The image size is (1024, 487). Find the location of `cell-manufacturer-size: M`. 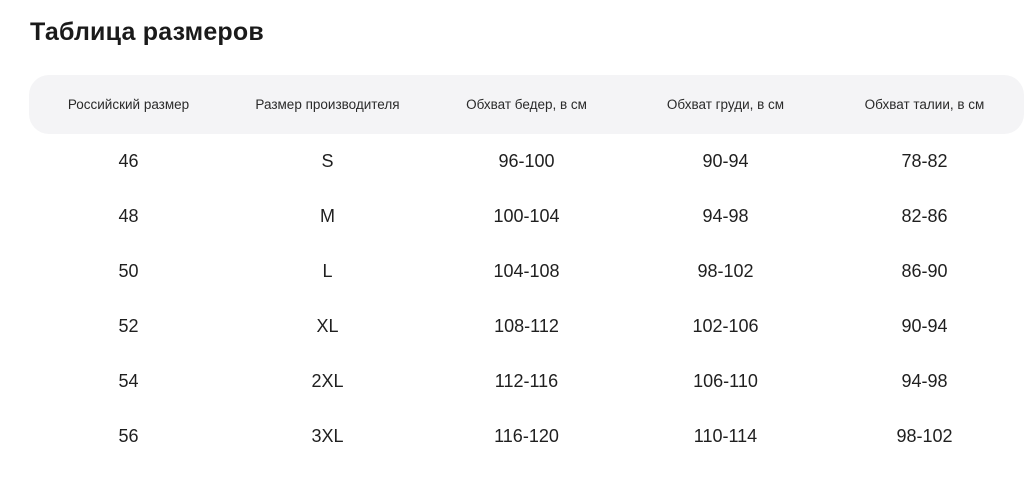

cell-manufacturer-size: M is located at coordinates (327, 216).